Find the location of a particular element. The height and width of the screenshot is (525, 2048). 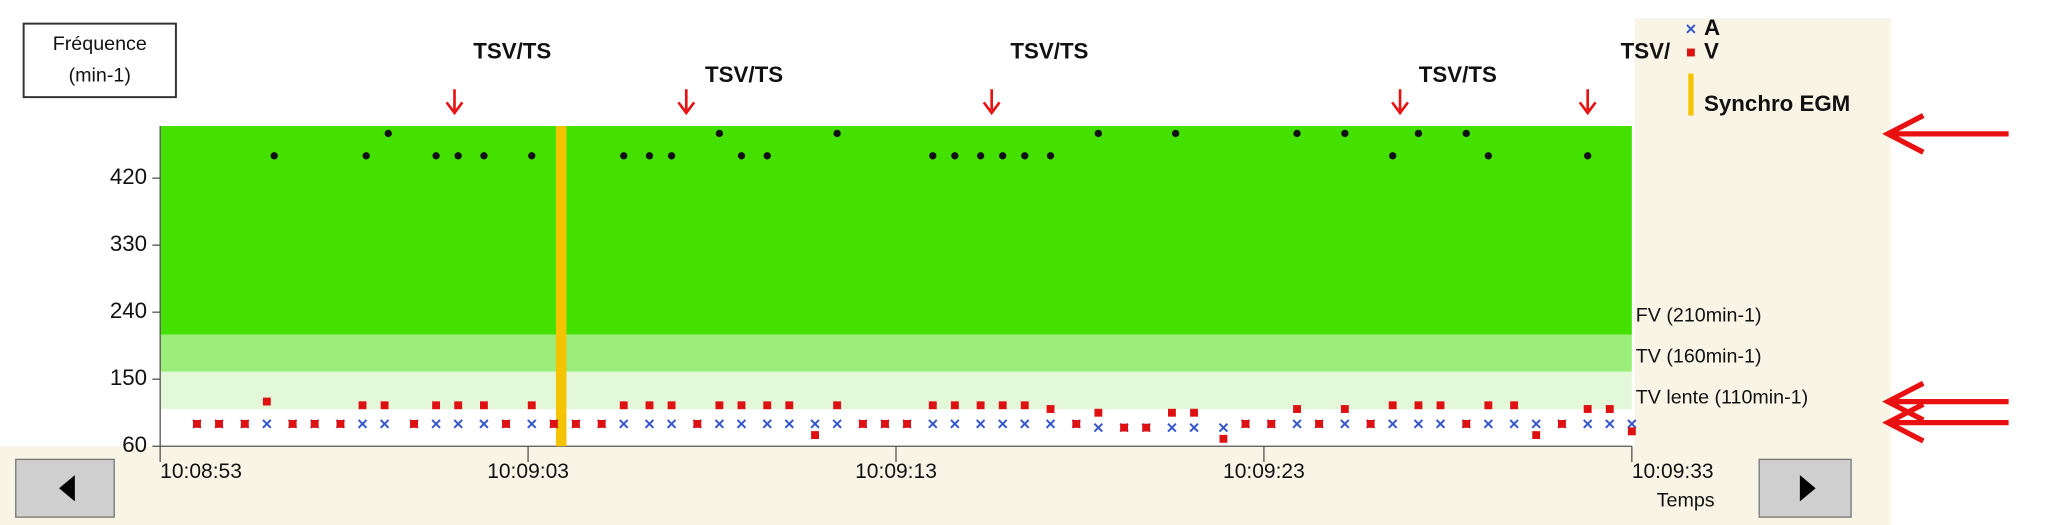

y-tick-label: 240 is located at coordinates (128, 310).